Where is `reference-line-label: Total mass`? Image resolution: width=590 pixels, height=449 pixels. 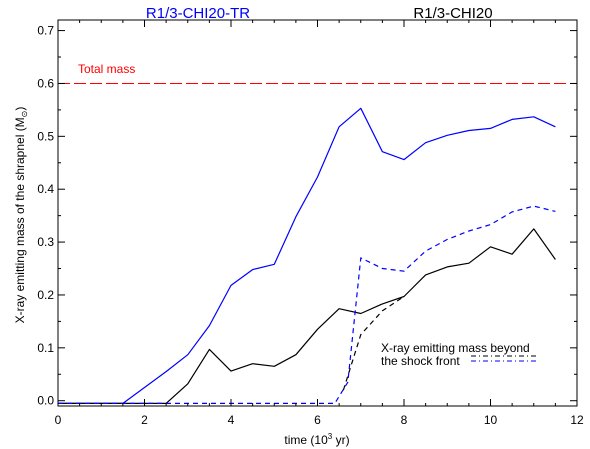 reference-line-label: Total mass is located at coordinates (106, 69).